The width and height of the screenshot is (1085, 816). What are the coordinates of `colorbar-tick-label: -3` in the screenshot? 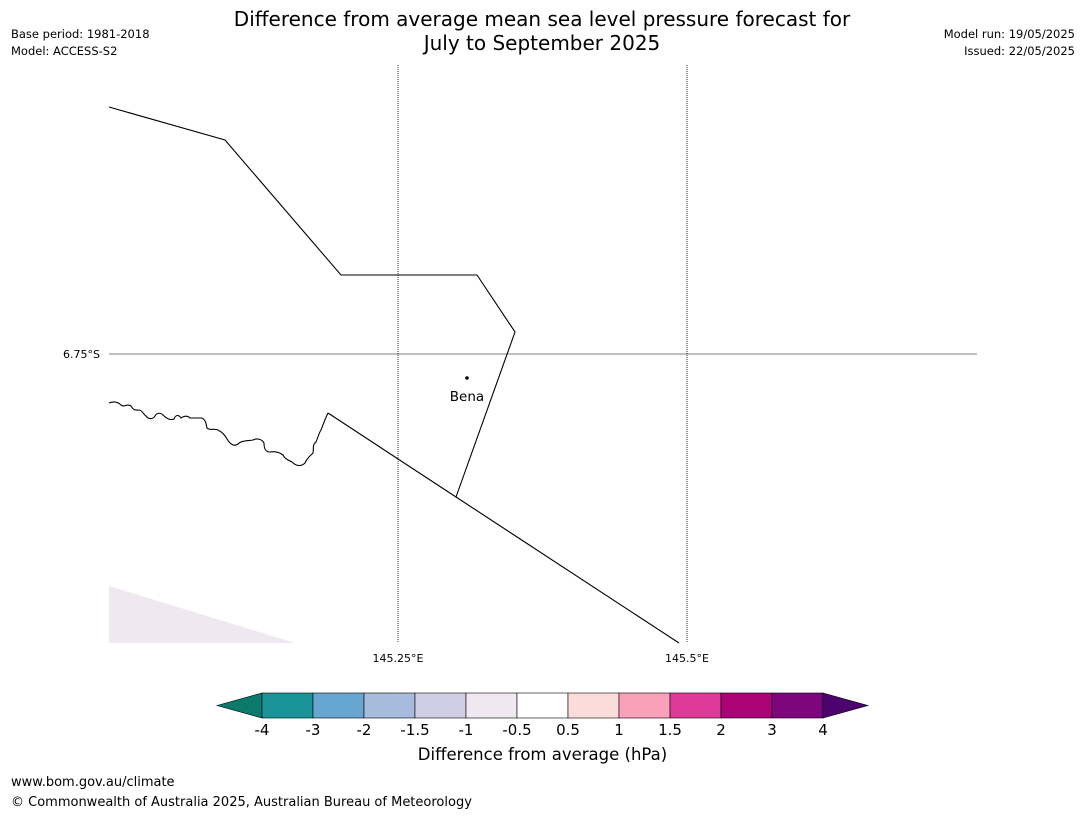 It's located at (313, 730).